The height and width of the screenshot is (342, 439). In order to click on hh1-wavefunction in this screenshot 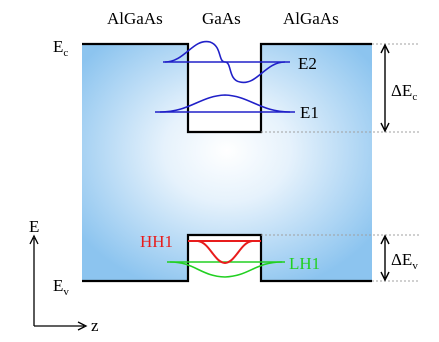, I will do `click(225, 252)`.